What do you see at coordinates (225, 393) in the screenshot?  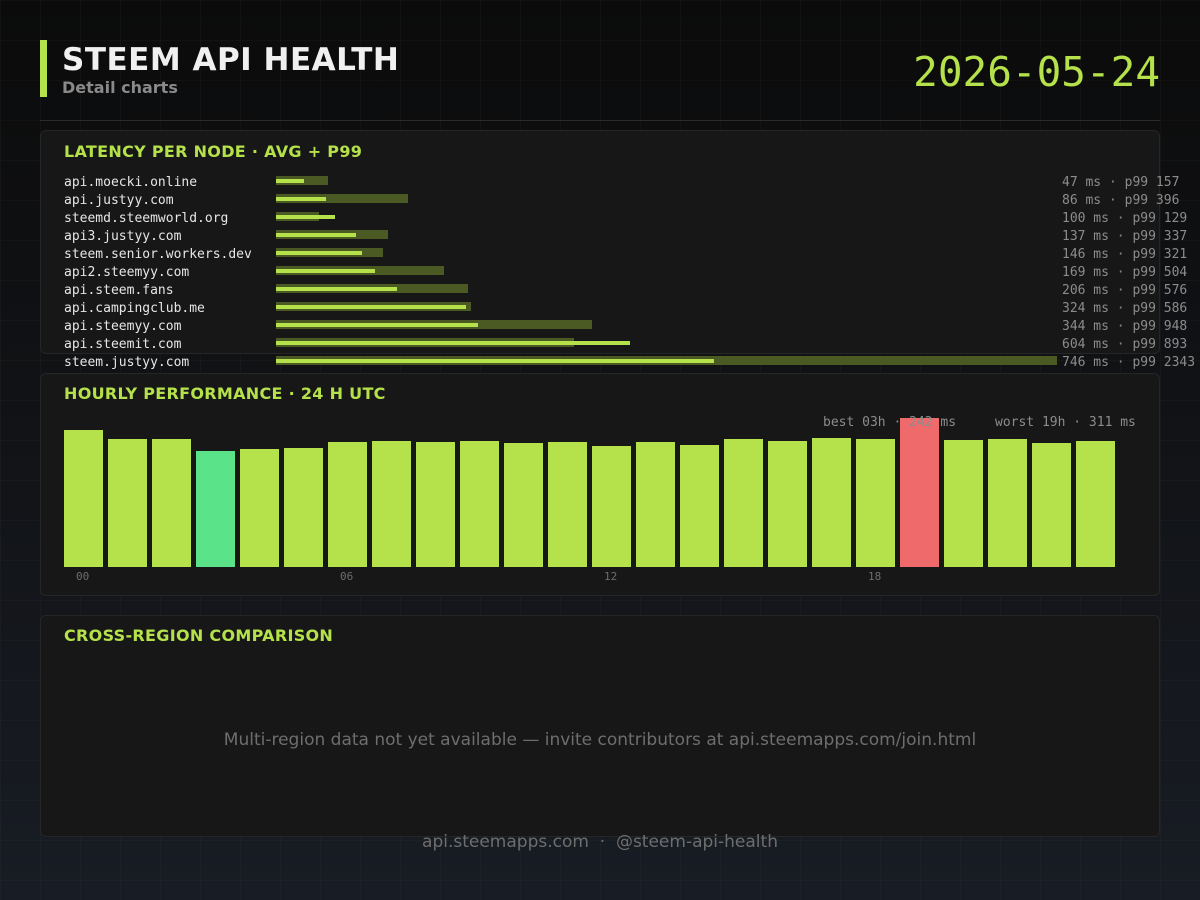 I see `hourly-panel-title: HOURLY PERFORMANCE · 24 H UTC` at bounding box center [225, 393].